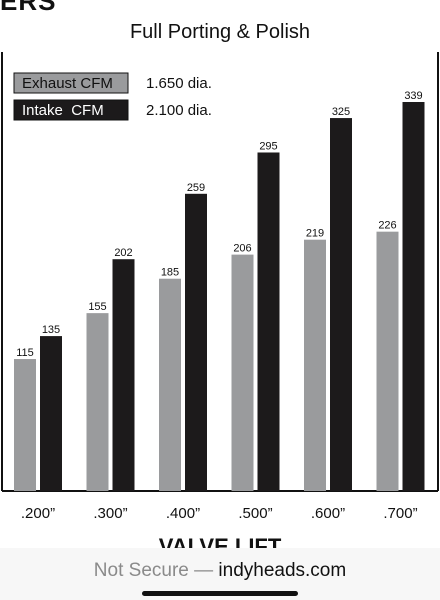 The width and height of the screenshot is (440, 600). What do you see at coordinates (282, 570) in the screenshot?
I see `domain-label: indyheads.com` at bounding box center [282, 570].